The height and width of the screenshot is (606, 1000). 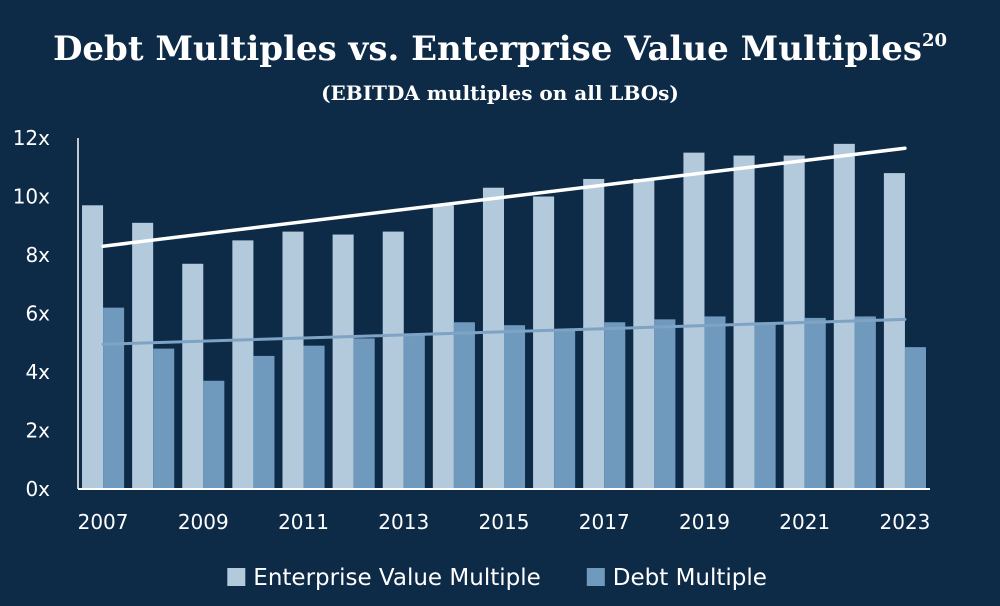 What do you see at coordinates (103, 522) in the screenshot?
I see `x-tick-label: 2007` at bounding box center [103, 522].